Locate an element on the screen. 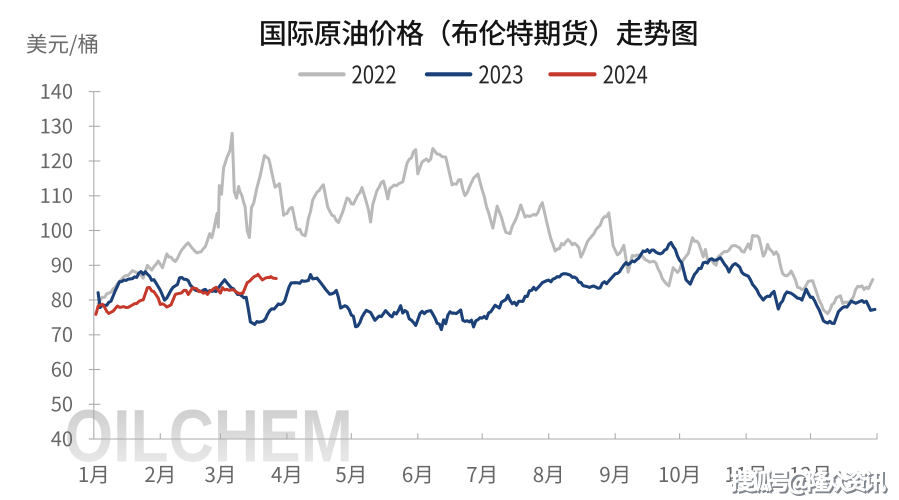 The width and height of the screenshot is (899, 500). svg-text: OILCHEM is located at coordinates (209, 436).